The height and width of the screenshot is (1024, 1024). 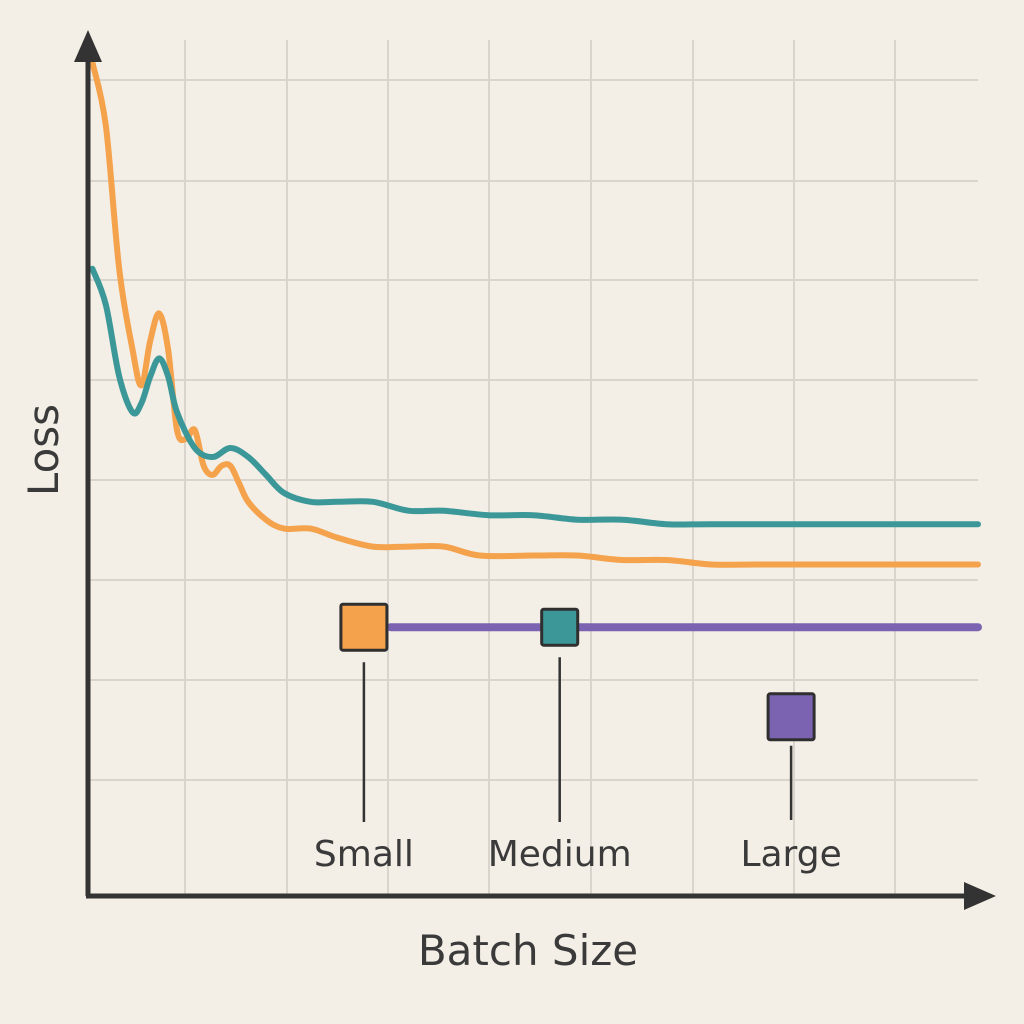 What do you see at coordinates (364, 627) in the screenshot?
I see `legend-marker-small` at bounding box center [364, 627].